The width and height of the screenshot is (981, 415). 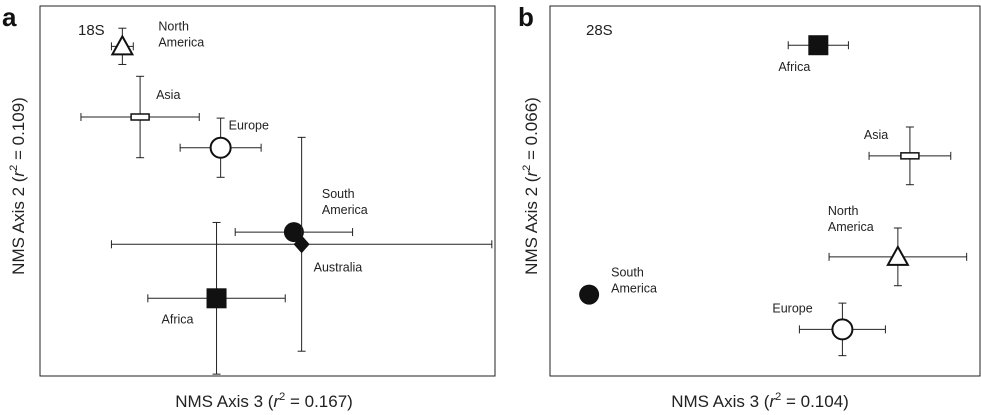 I want to click on y-axis-label: NMS Axis 2 (r2 = 0.066), so click(x=531, y=186).